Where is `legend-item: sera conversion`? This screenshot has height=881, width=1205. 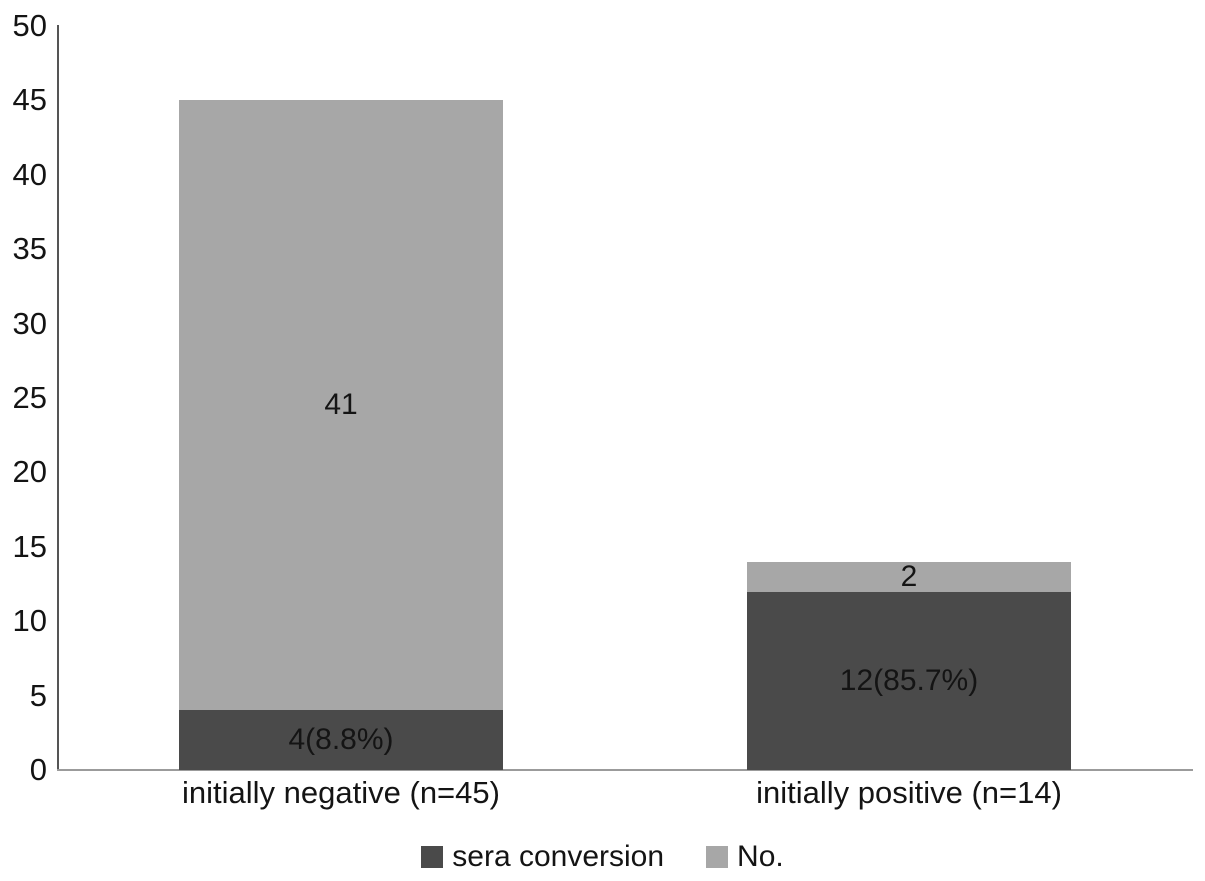 legend-item: sera conversion is located at coordinates (542, 857).